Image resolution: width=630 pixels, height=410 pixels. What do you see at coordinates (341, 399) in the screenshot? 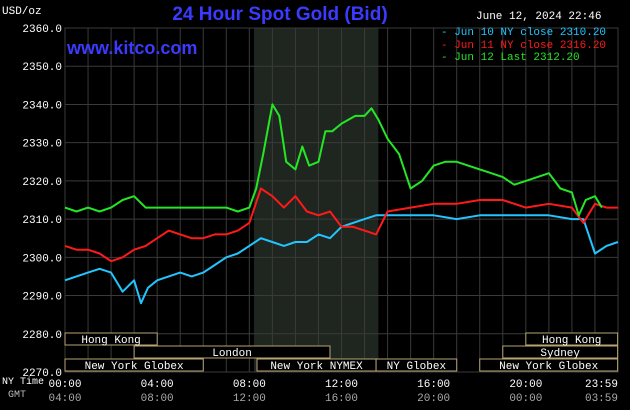
I see `x-tick-label-gmt: 16:00` at bounding box center [341, 399].